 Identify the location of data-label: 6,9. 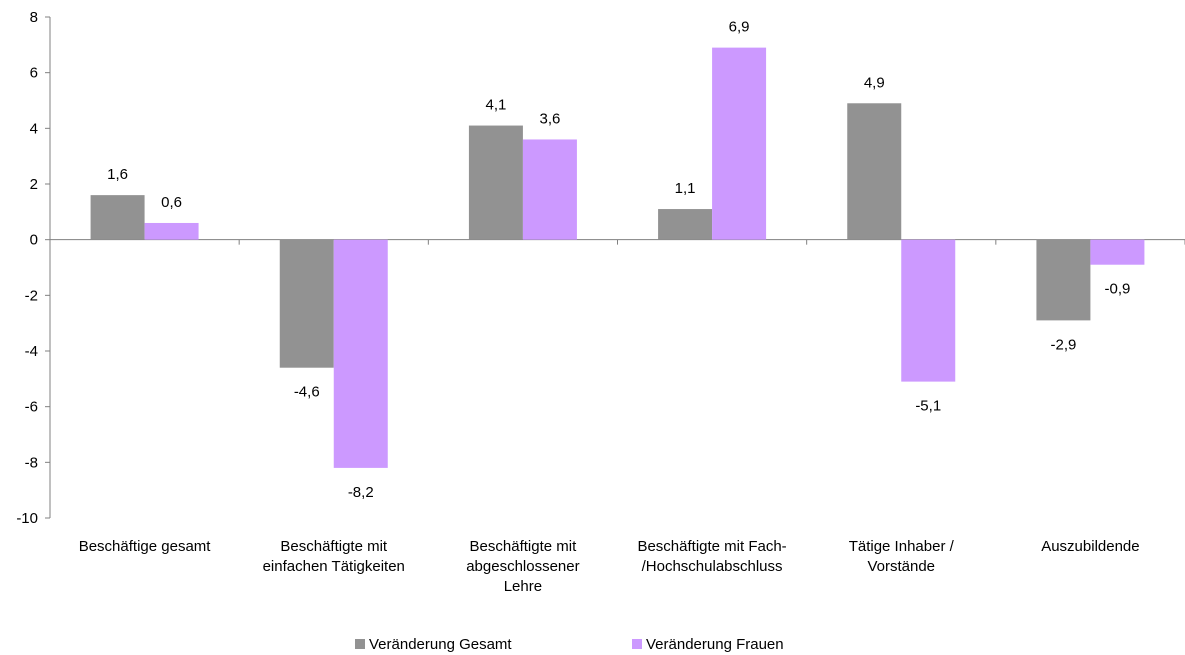
(739, 27).